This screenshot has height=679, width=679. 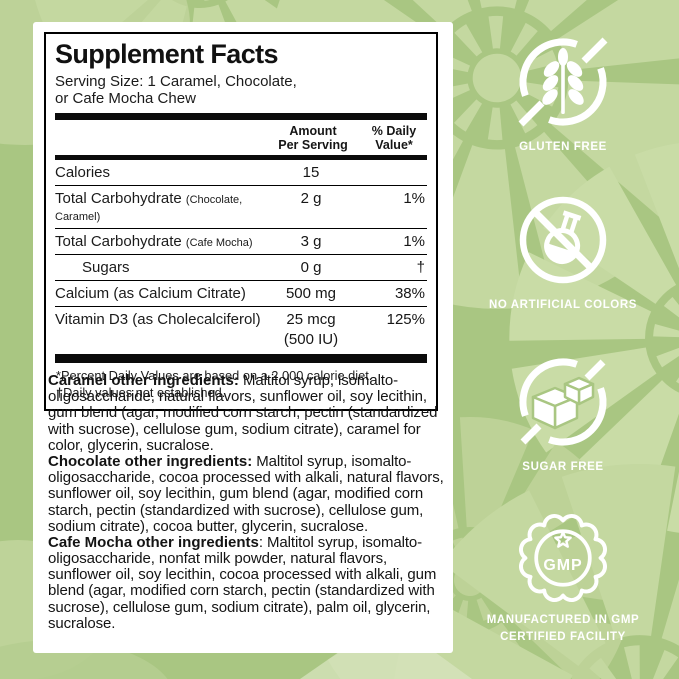 What do you see at coordinates (241, 116) in the screenshot?
I see `divider-thick-top` at bounding box center [241, 116].